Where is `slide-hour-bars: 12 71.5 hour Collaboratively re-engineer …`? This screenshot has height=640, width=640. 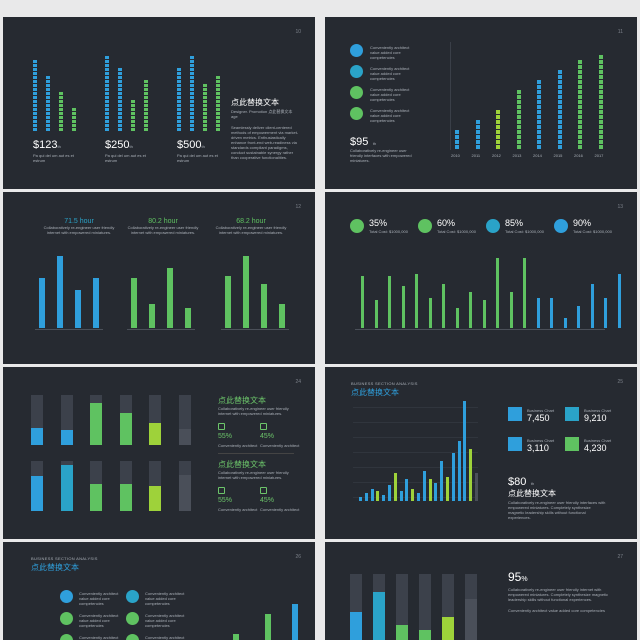
slide-hour-bars: 12 71.5 hour Collaboratively re-engineer … is located at coordinates (159, 278).